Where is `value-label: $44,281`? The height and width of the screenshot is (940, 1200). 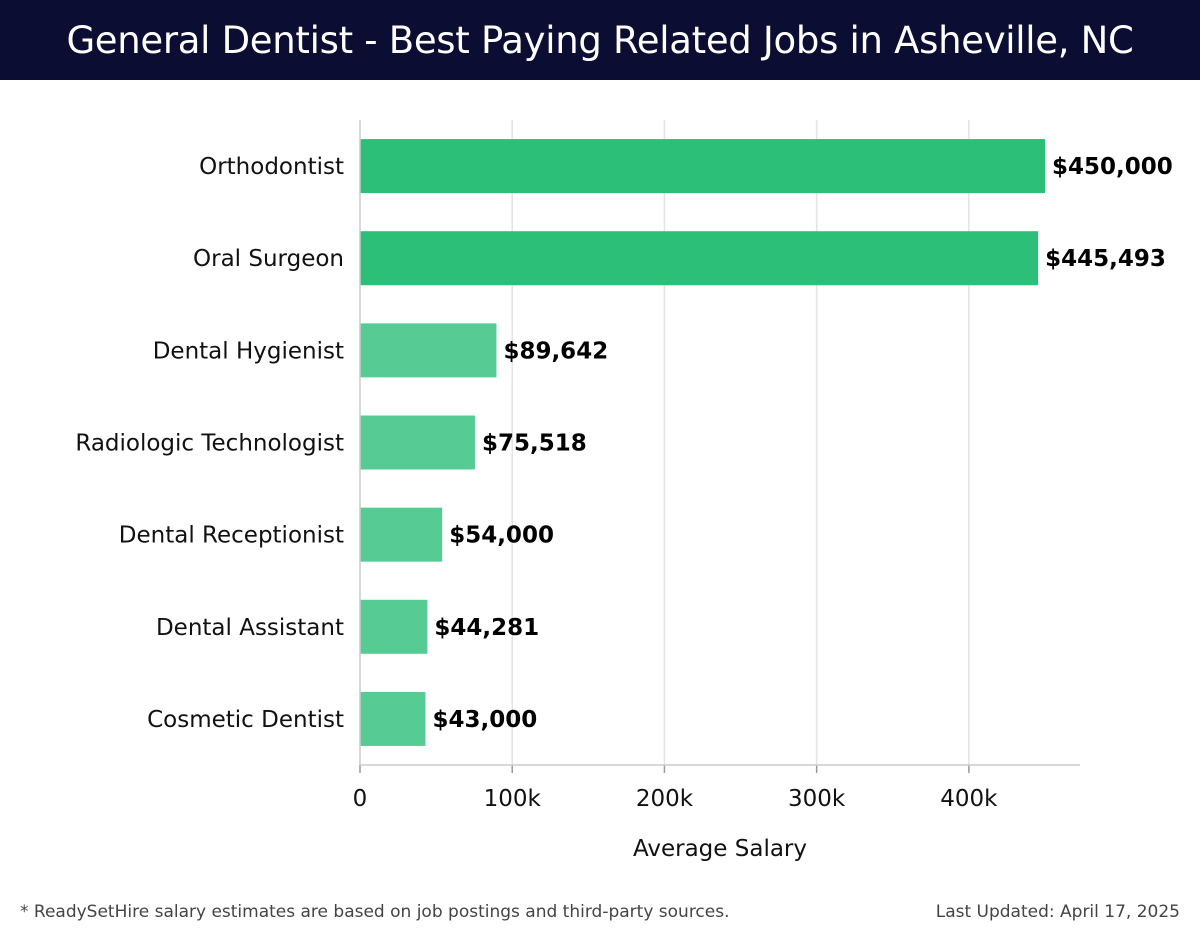 value-label: $44,281 is located at coordinates (486, 628).